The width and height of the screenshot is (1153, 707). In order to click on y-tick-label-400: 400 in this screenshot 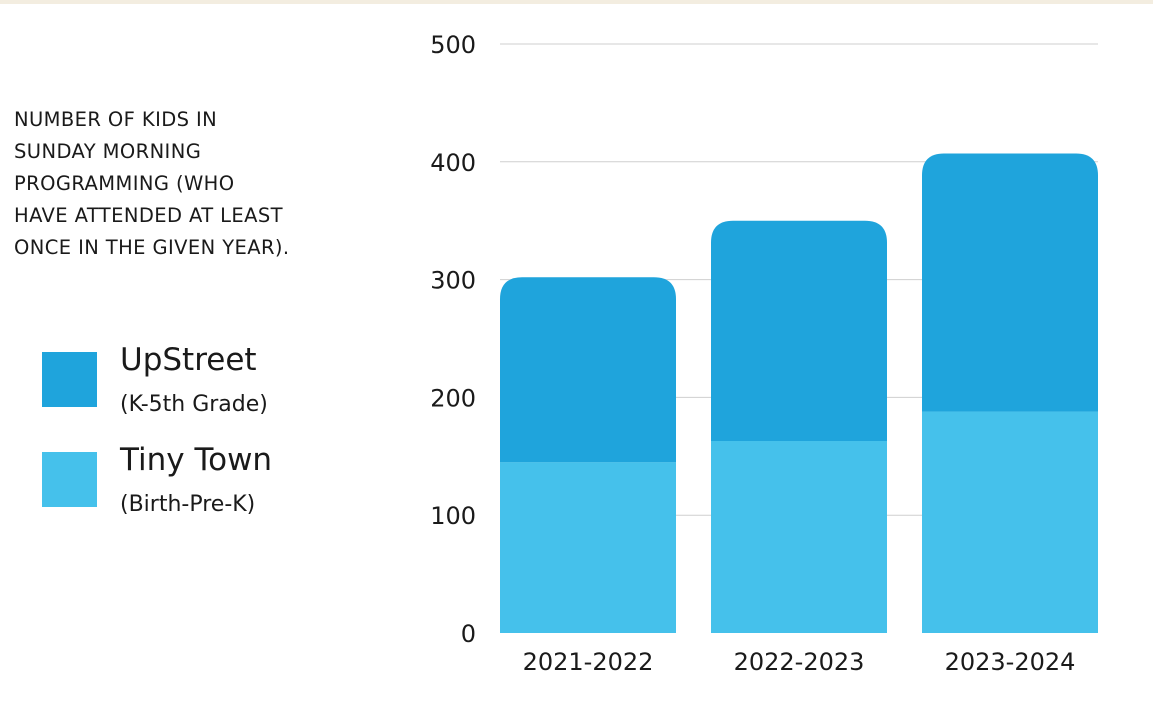, I will do `click(453, 163)`.